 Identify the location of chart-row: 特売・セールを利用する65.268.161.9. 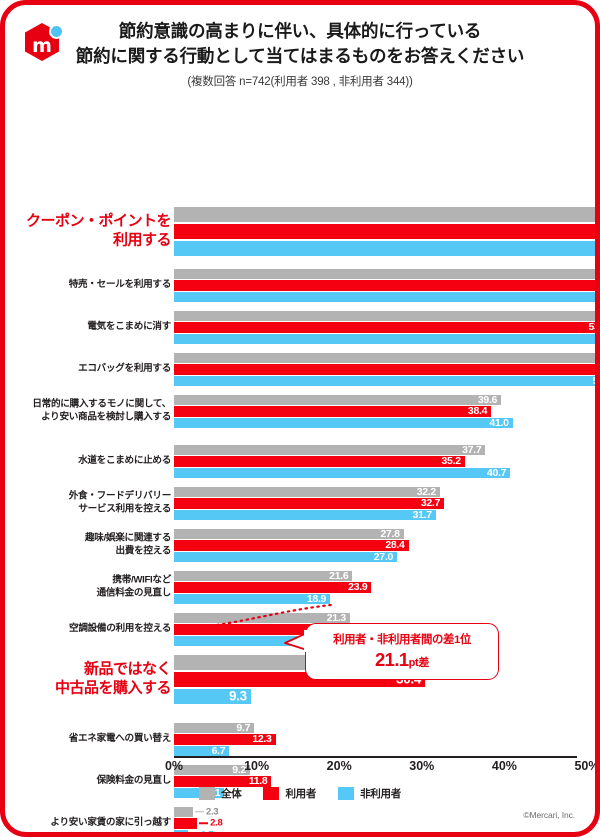
(300, 285).